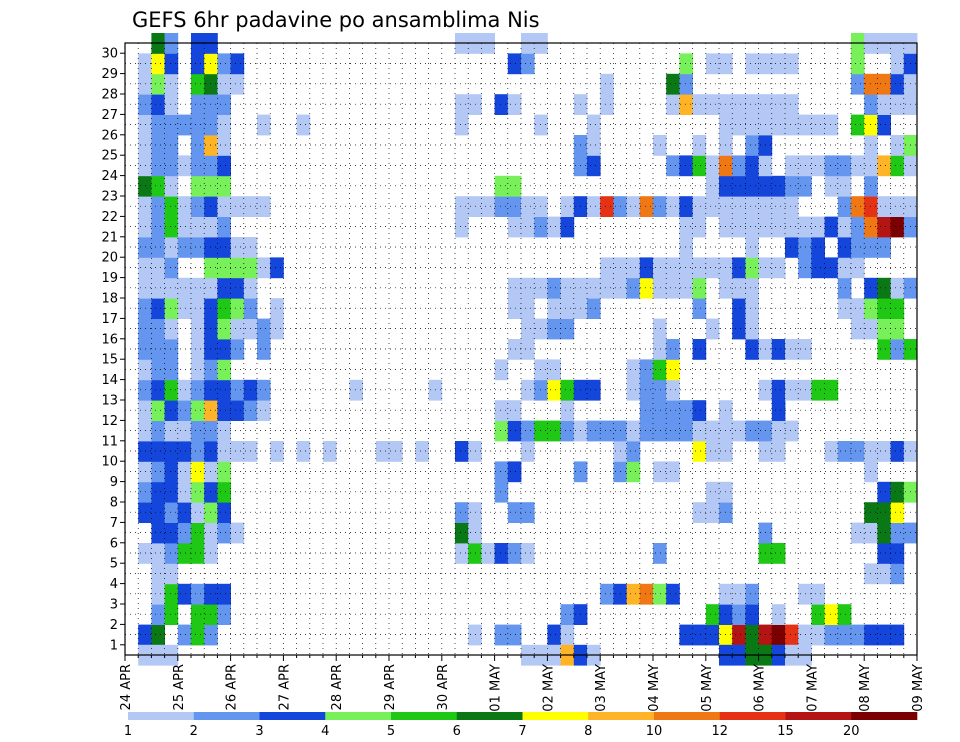 This screenshot has width=960, height=742. Describe the element at coordinates (232, 687) in the screenshot. I see `x-tick-label-2: 26 APR` at that location.